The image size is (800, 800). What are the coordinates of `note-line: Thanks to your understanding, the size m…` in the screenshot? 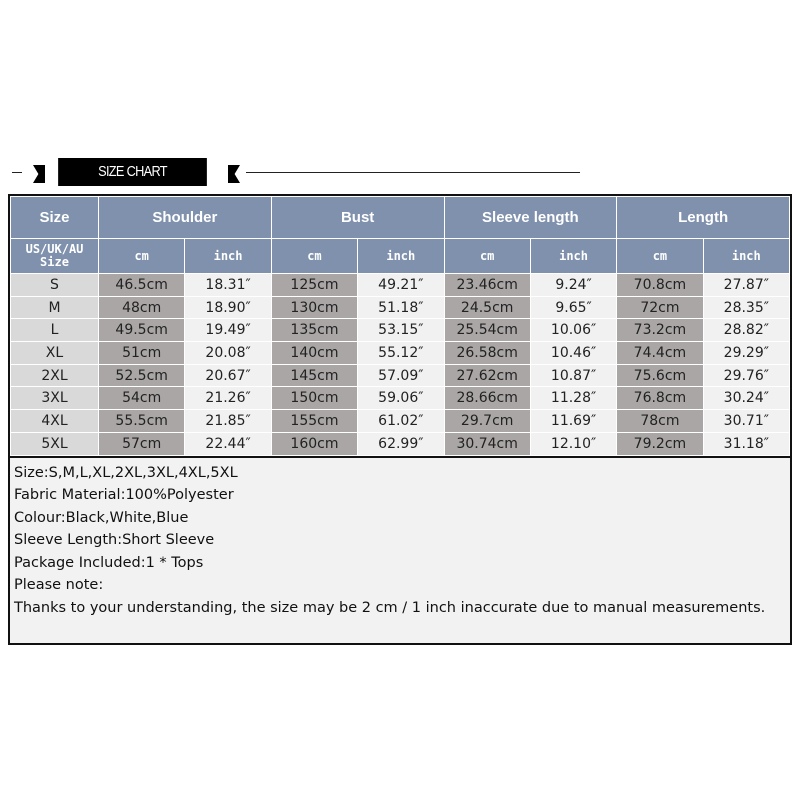 It's located at (390, 607).